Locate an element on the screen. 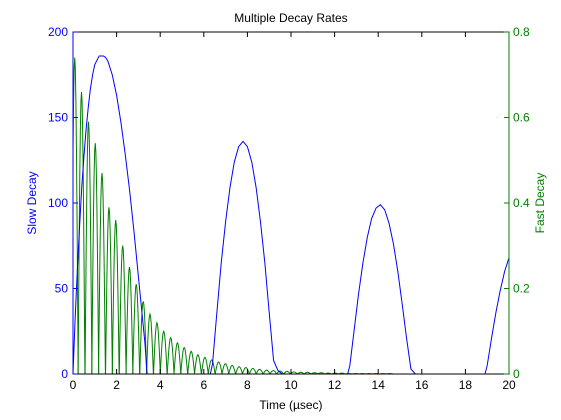 The height and width of the screenshot is (420, 561). right-y-tick-label: 0 is located at coordinates (516, 374).